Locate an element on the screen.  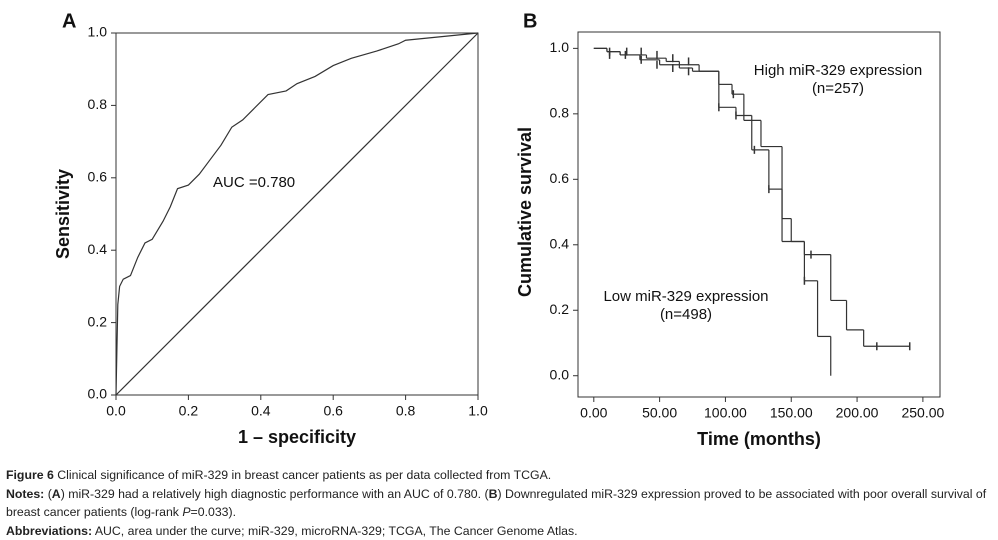
x-tick-label: 0.6 is located at coordinates (333, 411).